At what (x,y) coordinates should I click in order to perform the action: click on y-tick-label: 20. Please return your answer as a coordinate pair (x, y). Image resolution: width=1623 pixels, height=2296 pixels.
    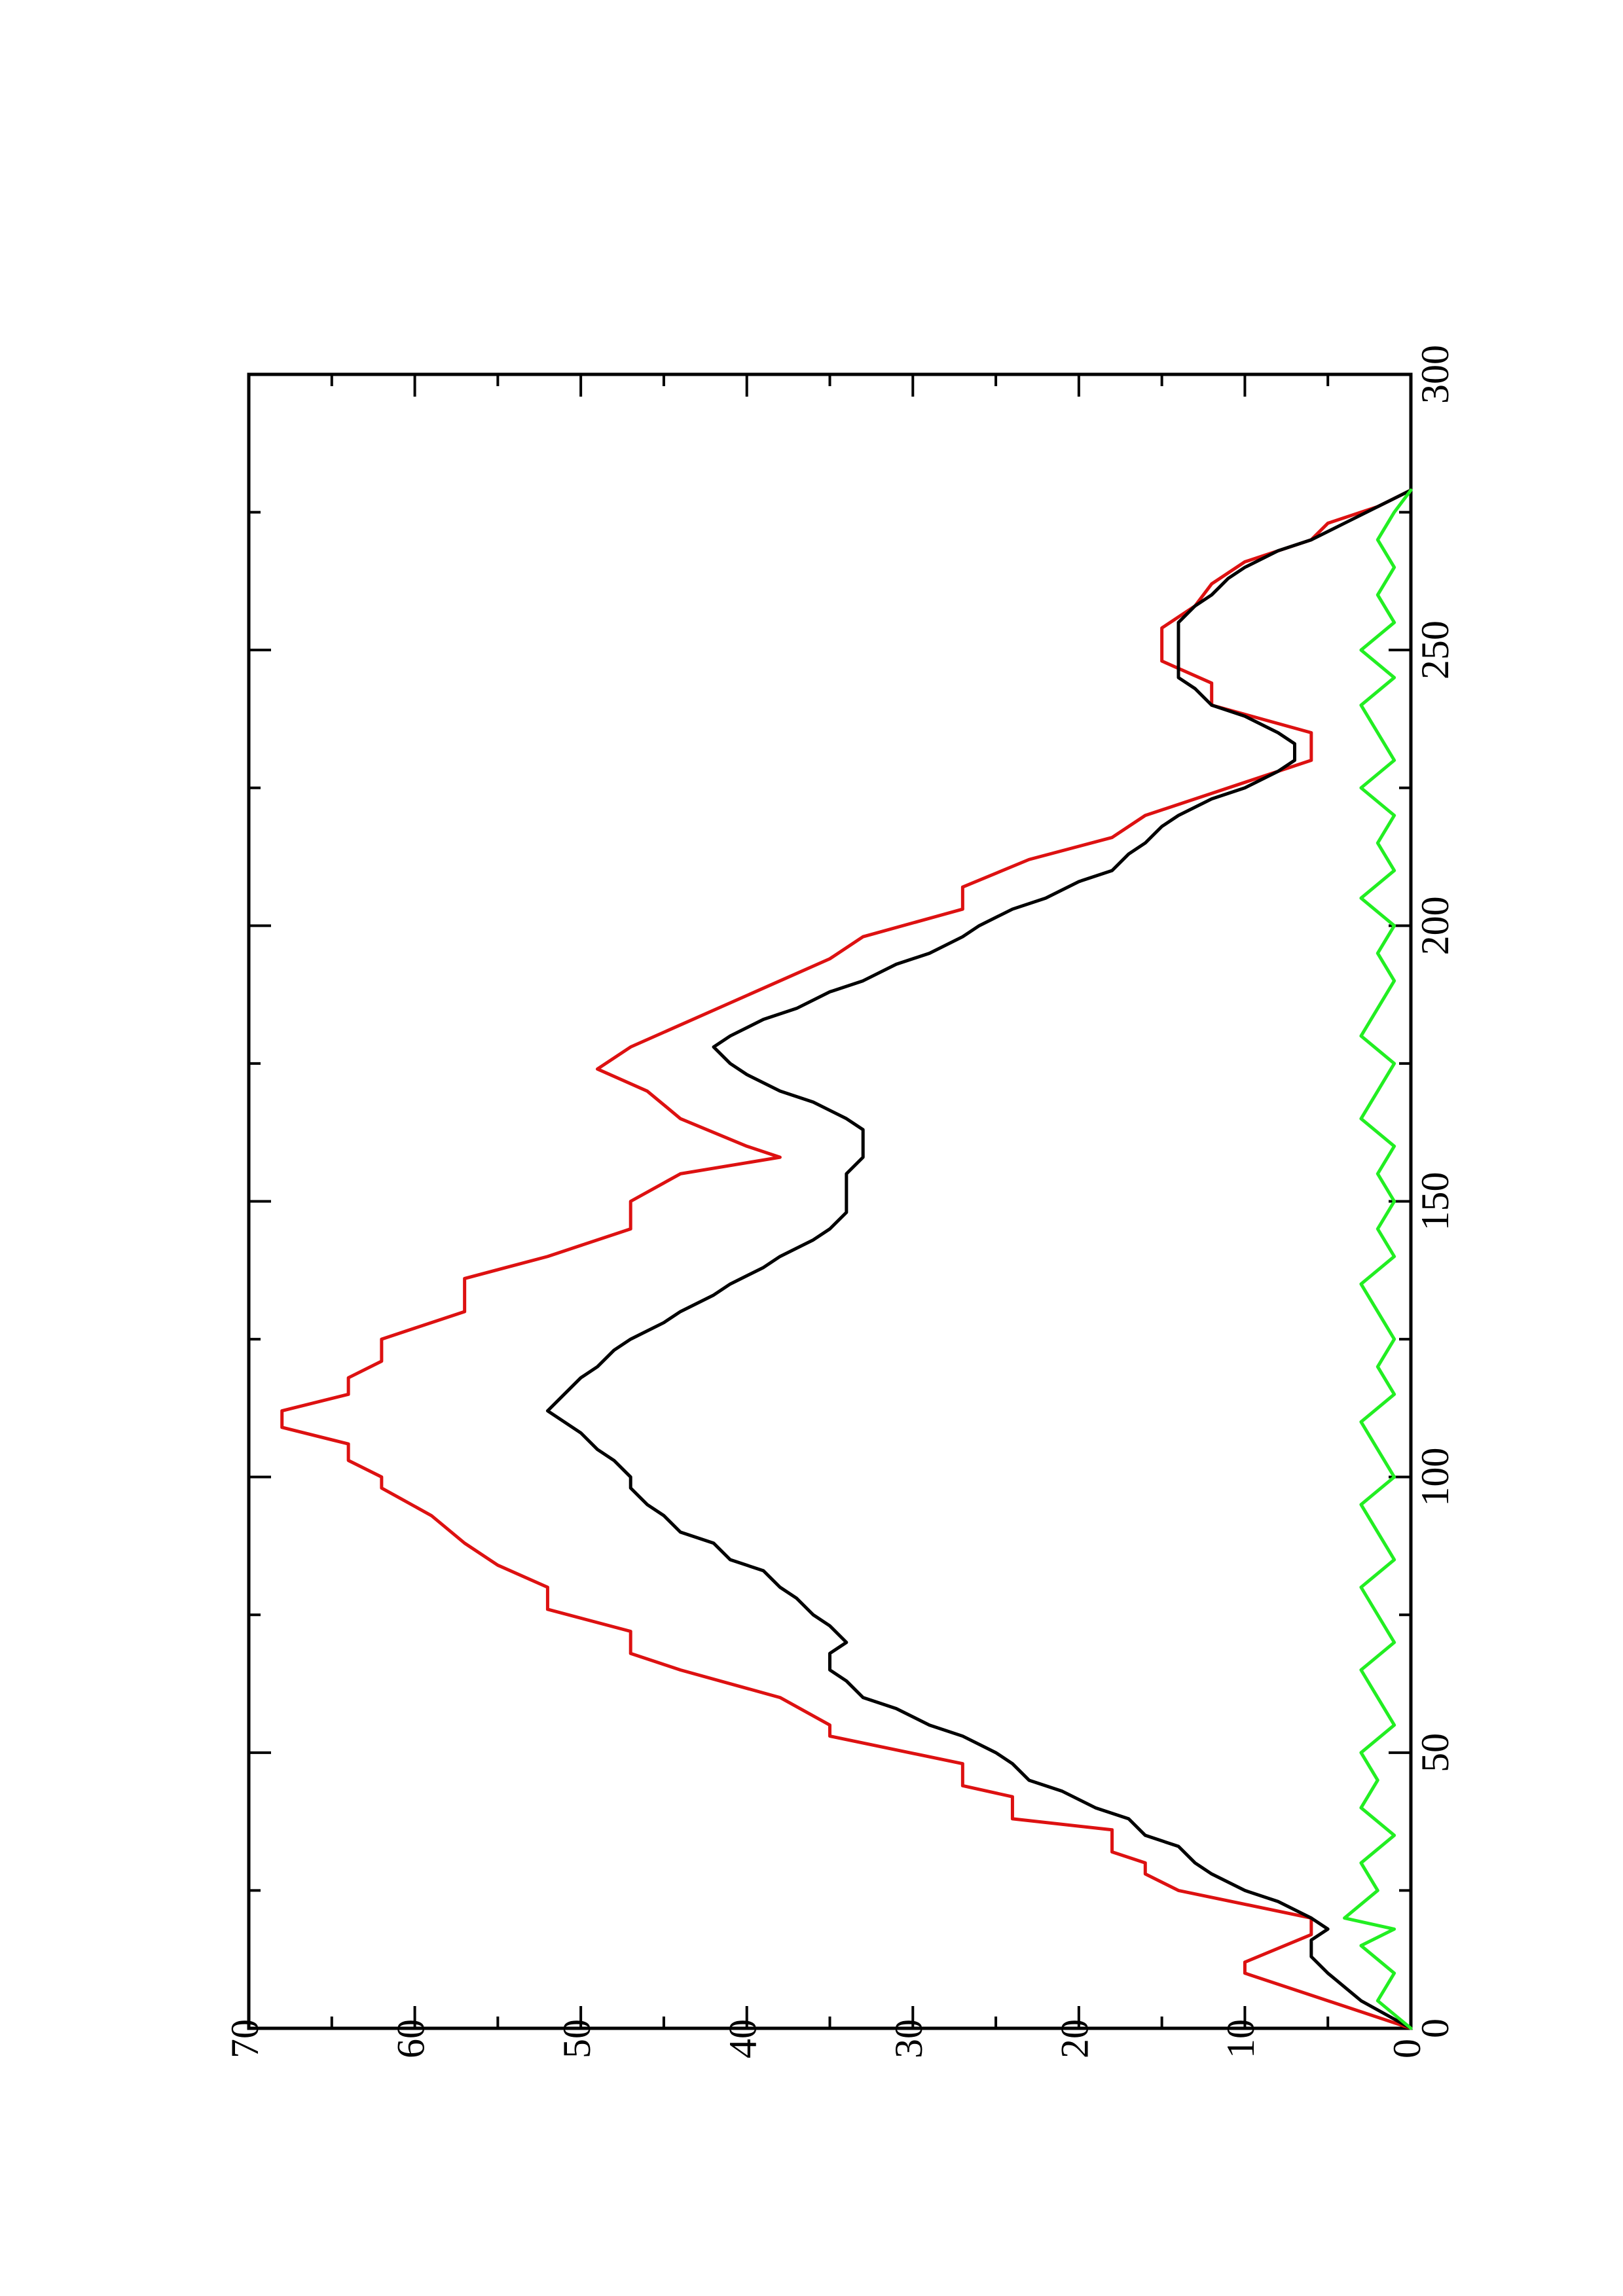
    Looking at the image, I should click on (1075, 2038).